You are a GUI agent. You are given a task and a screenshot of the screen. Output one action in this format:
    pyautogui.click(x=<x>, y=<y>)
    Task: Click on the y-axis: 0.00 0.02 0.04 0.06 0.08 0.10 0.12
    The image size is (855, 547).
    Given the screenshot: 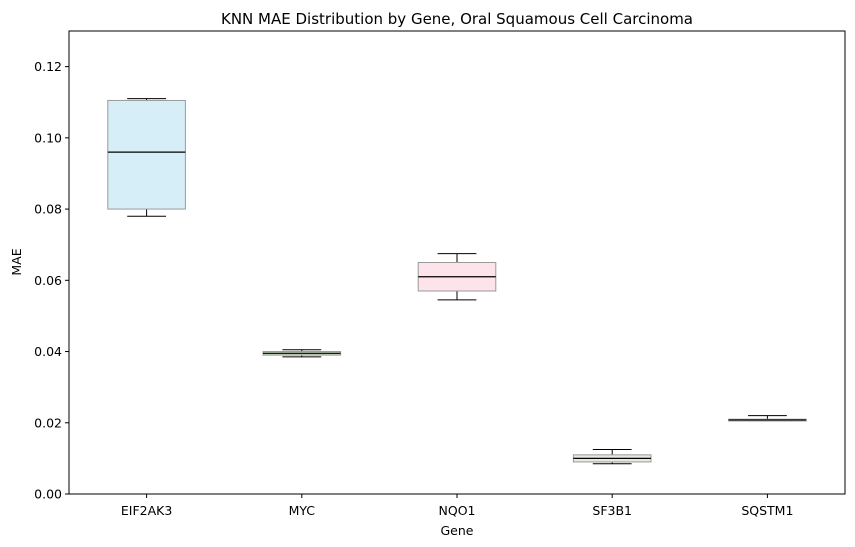 What is the action you would take?
    pyautogui.click(x=51, y=280)
    